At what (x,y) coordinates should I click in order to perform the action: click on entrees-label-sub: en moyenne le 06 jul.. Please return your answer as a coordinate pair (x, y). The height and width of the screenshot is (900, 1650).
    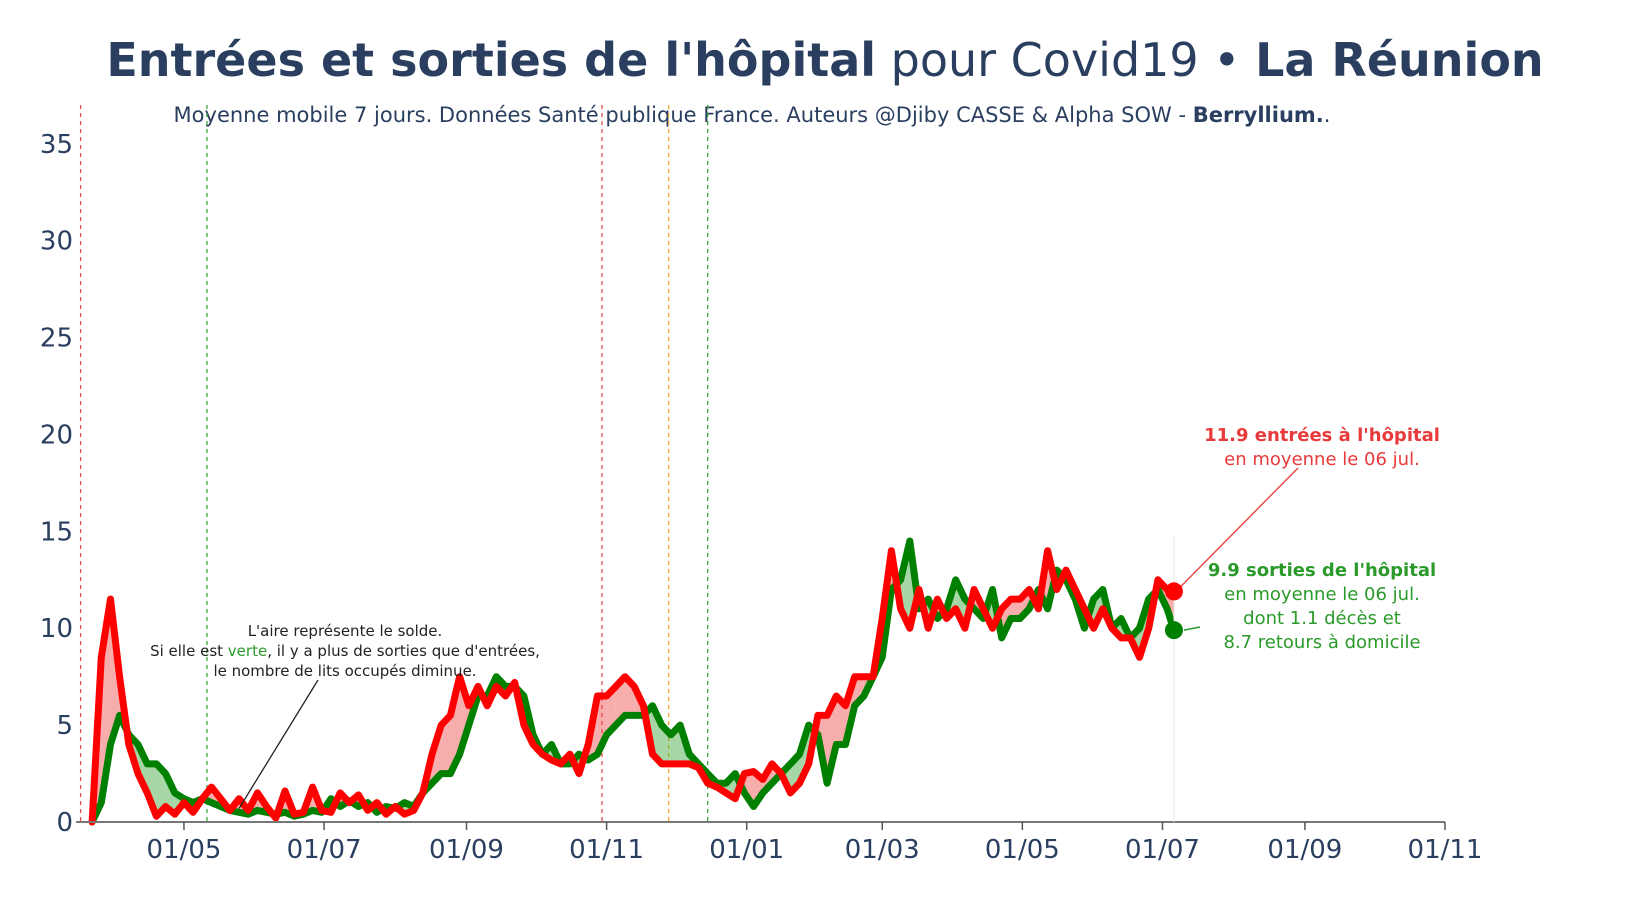
    Looking at the image, I should click on (1322, 459).